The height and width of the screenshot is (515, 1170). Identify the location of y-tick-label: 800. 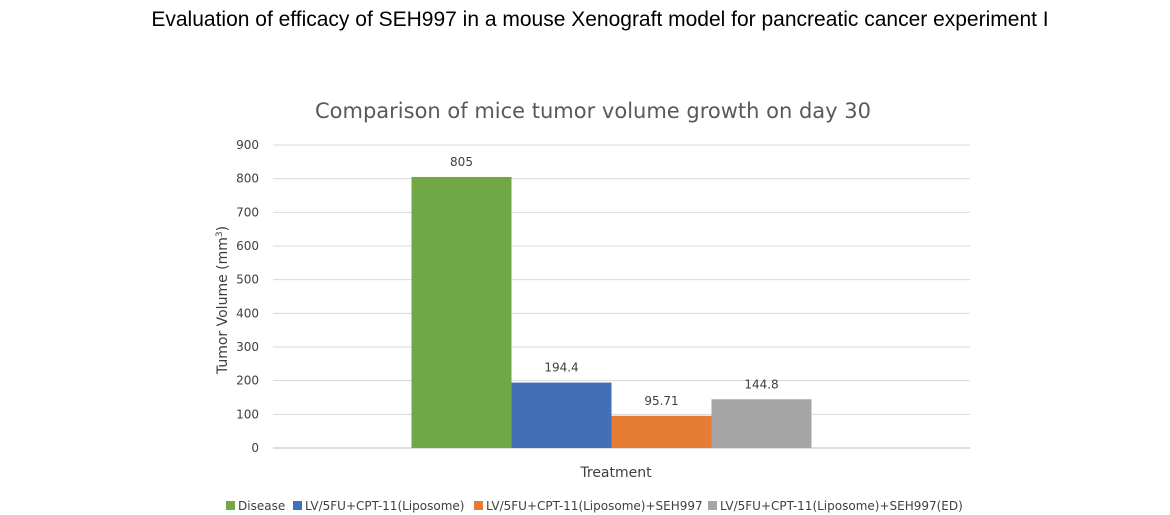
(247, 179).